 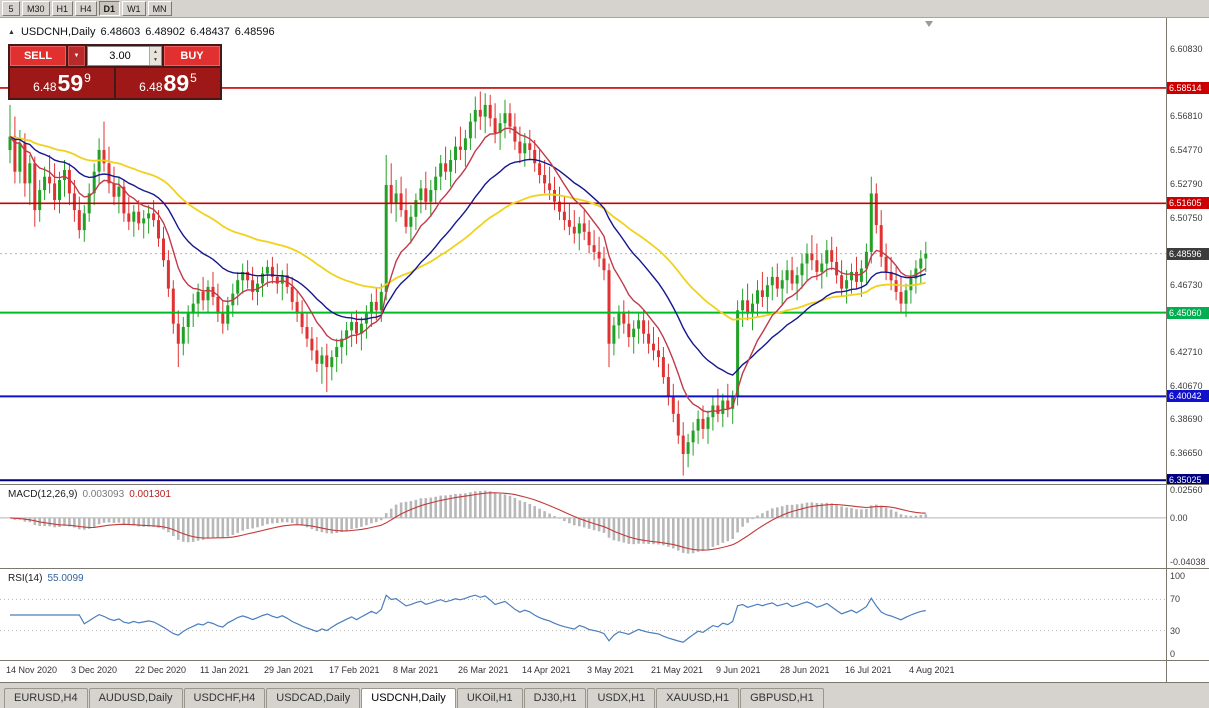 What do you see at coordinates (58, 32) in the screenshot?
I see `chart-symbol-title: USDCNH,Daily` at bounding box center [58, 32].